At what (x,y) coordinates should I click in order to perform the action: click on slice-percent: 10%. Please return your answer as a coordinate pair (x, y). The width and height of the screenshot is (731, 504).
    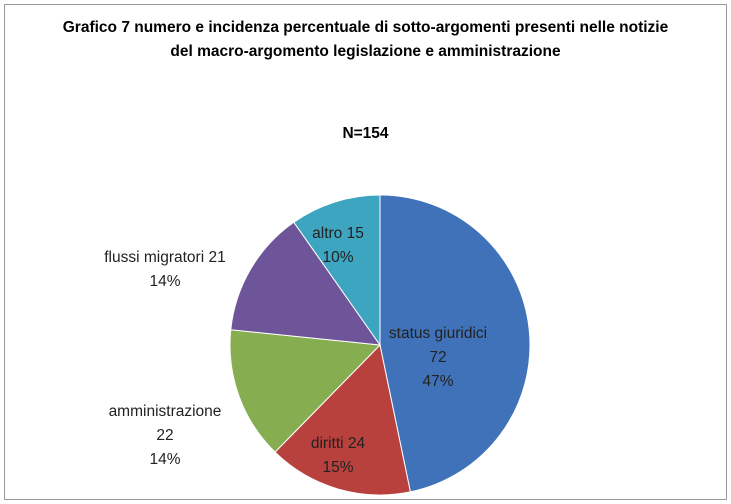
    Looking at the image, I should click on (338, 257).